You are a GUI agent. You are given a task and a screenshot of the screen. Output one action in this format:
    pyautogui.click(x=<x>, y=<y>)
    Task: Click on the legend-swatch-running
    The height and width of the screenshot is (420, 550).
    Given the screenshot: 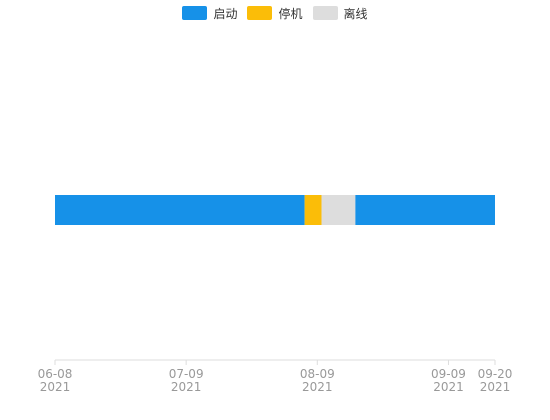 What is the action you would take?
    pyautogui.click(x=195, y=13)
    